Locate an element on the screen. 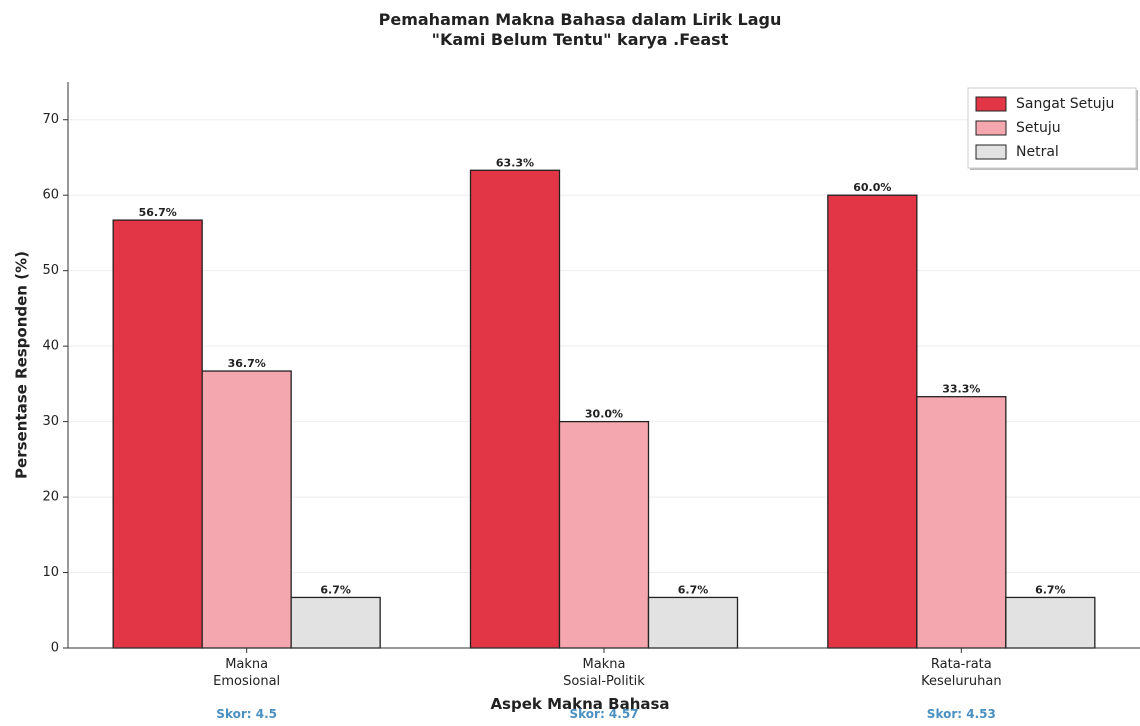  y-tick-label: 0 is located at coordinates (55, 648).